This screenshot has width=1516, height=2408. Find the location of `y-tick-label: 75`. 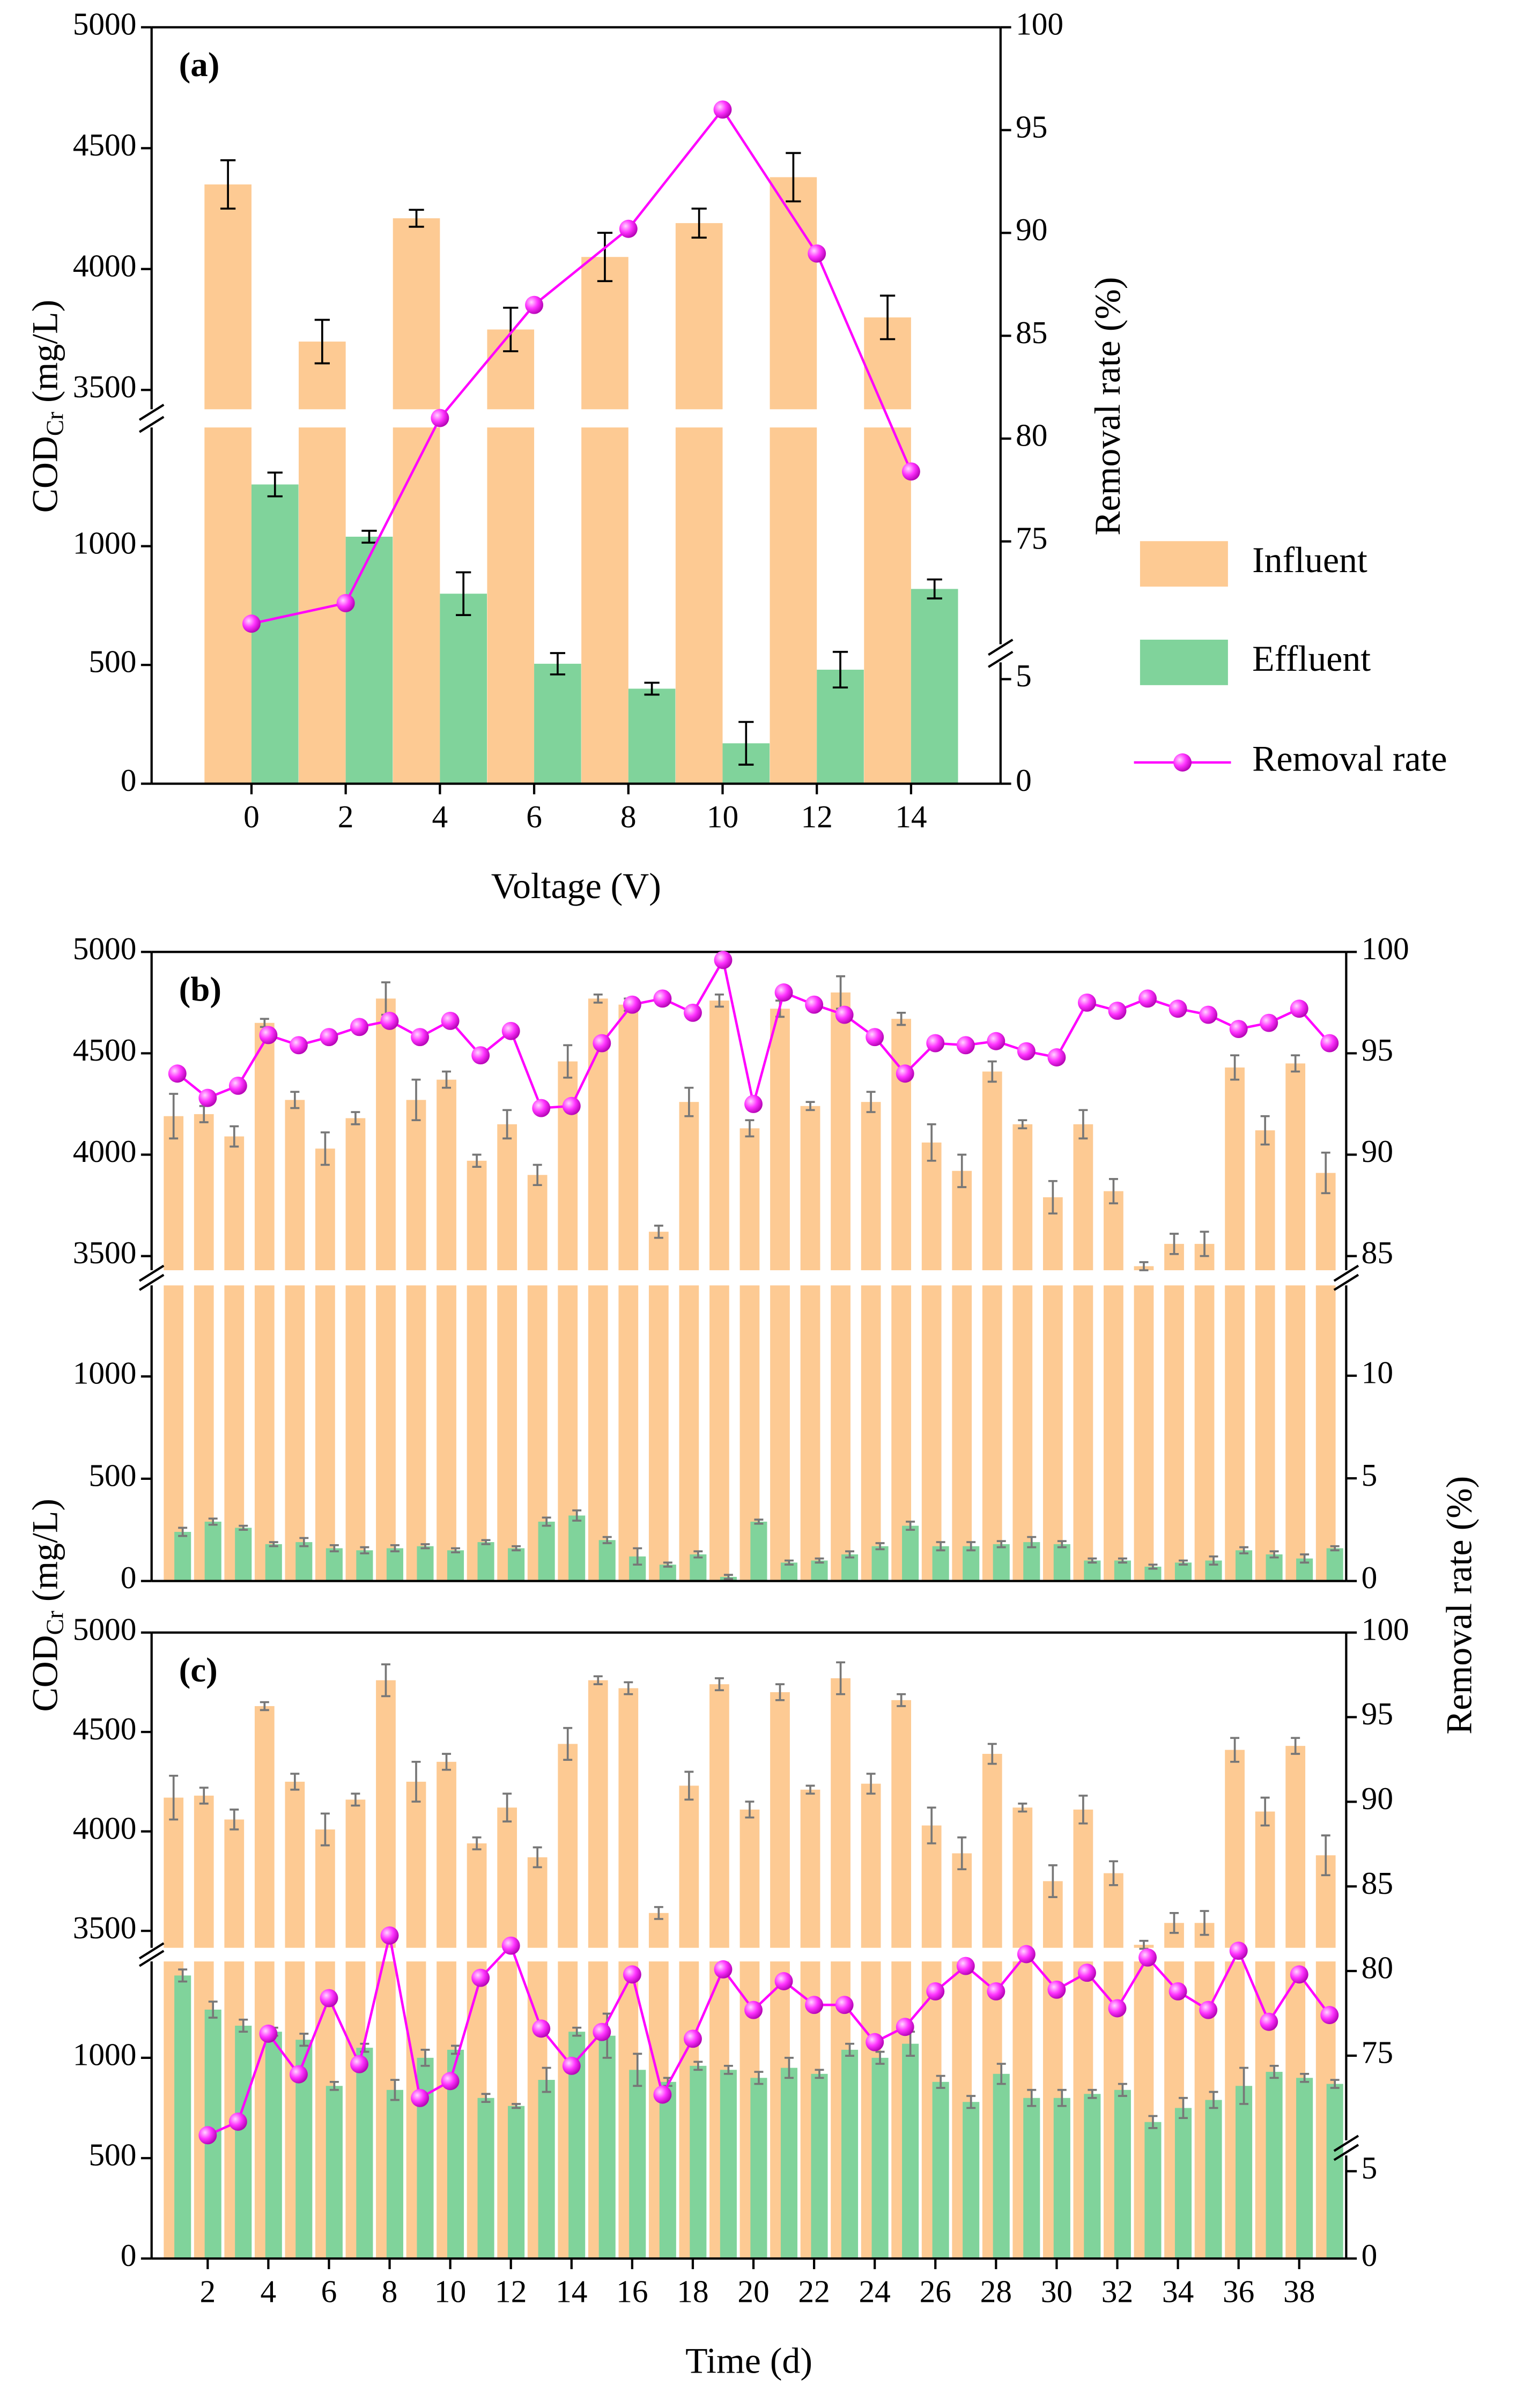

y-tick-label: 75 is located at coordinates (1031, 538).